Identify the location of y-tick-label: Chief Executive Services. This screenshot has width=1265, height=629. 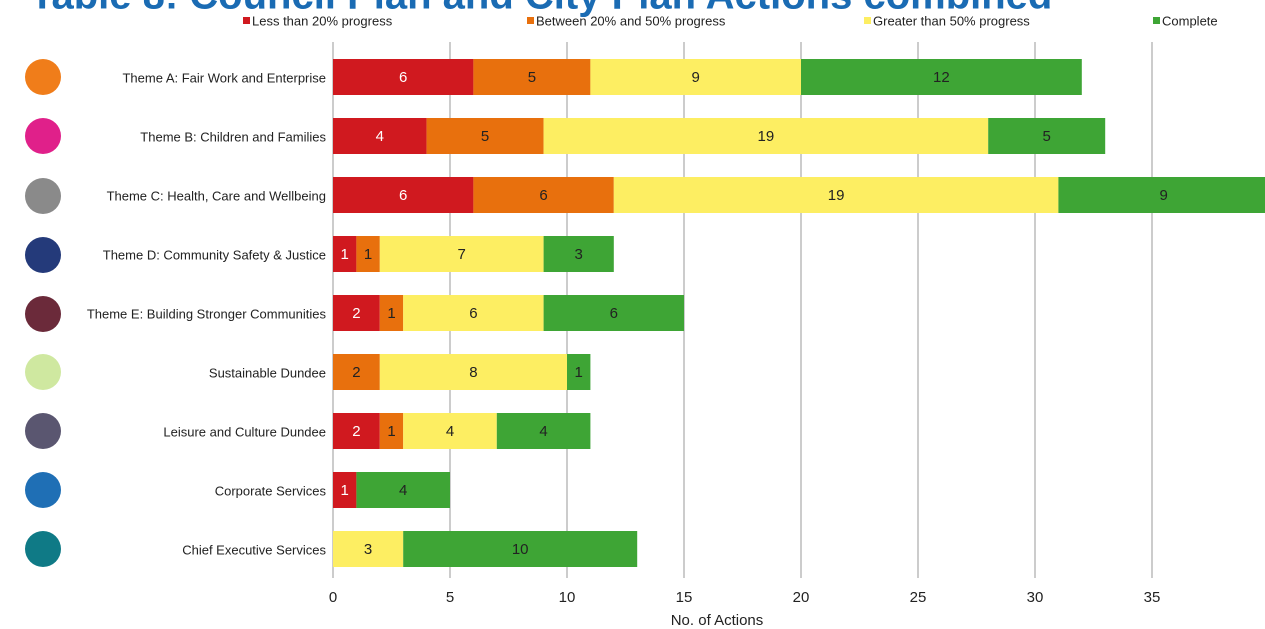
(254, 549).